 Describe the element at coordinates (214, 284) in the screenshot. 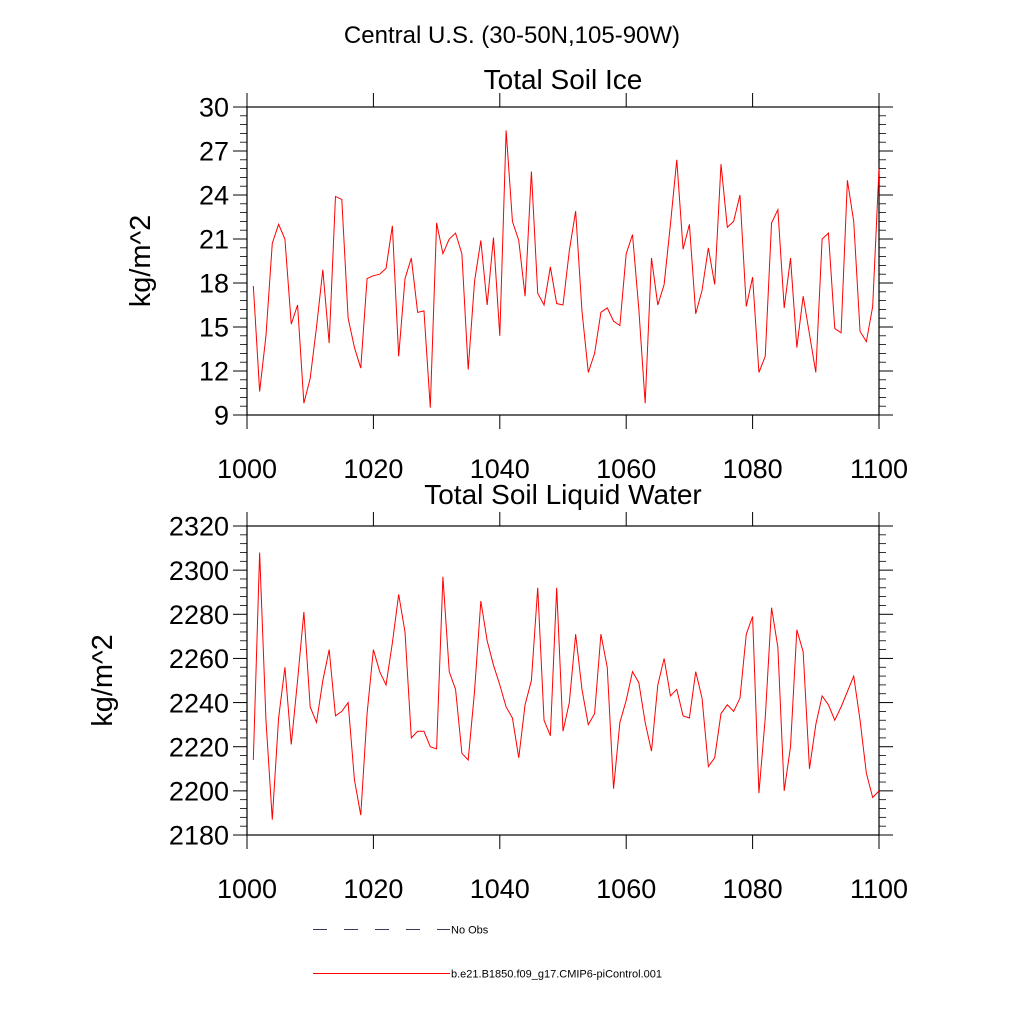

I see `y-tick-label: 18` at that location.